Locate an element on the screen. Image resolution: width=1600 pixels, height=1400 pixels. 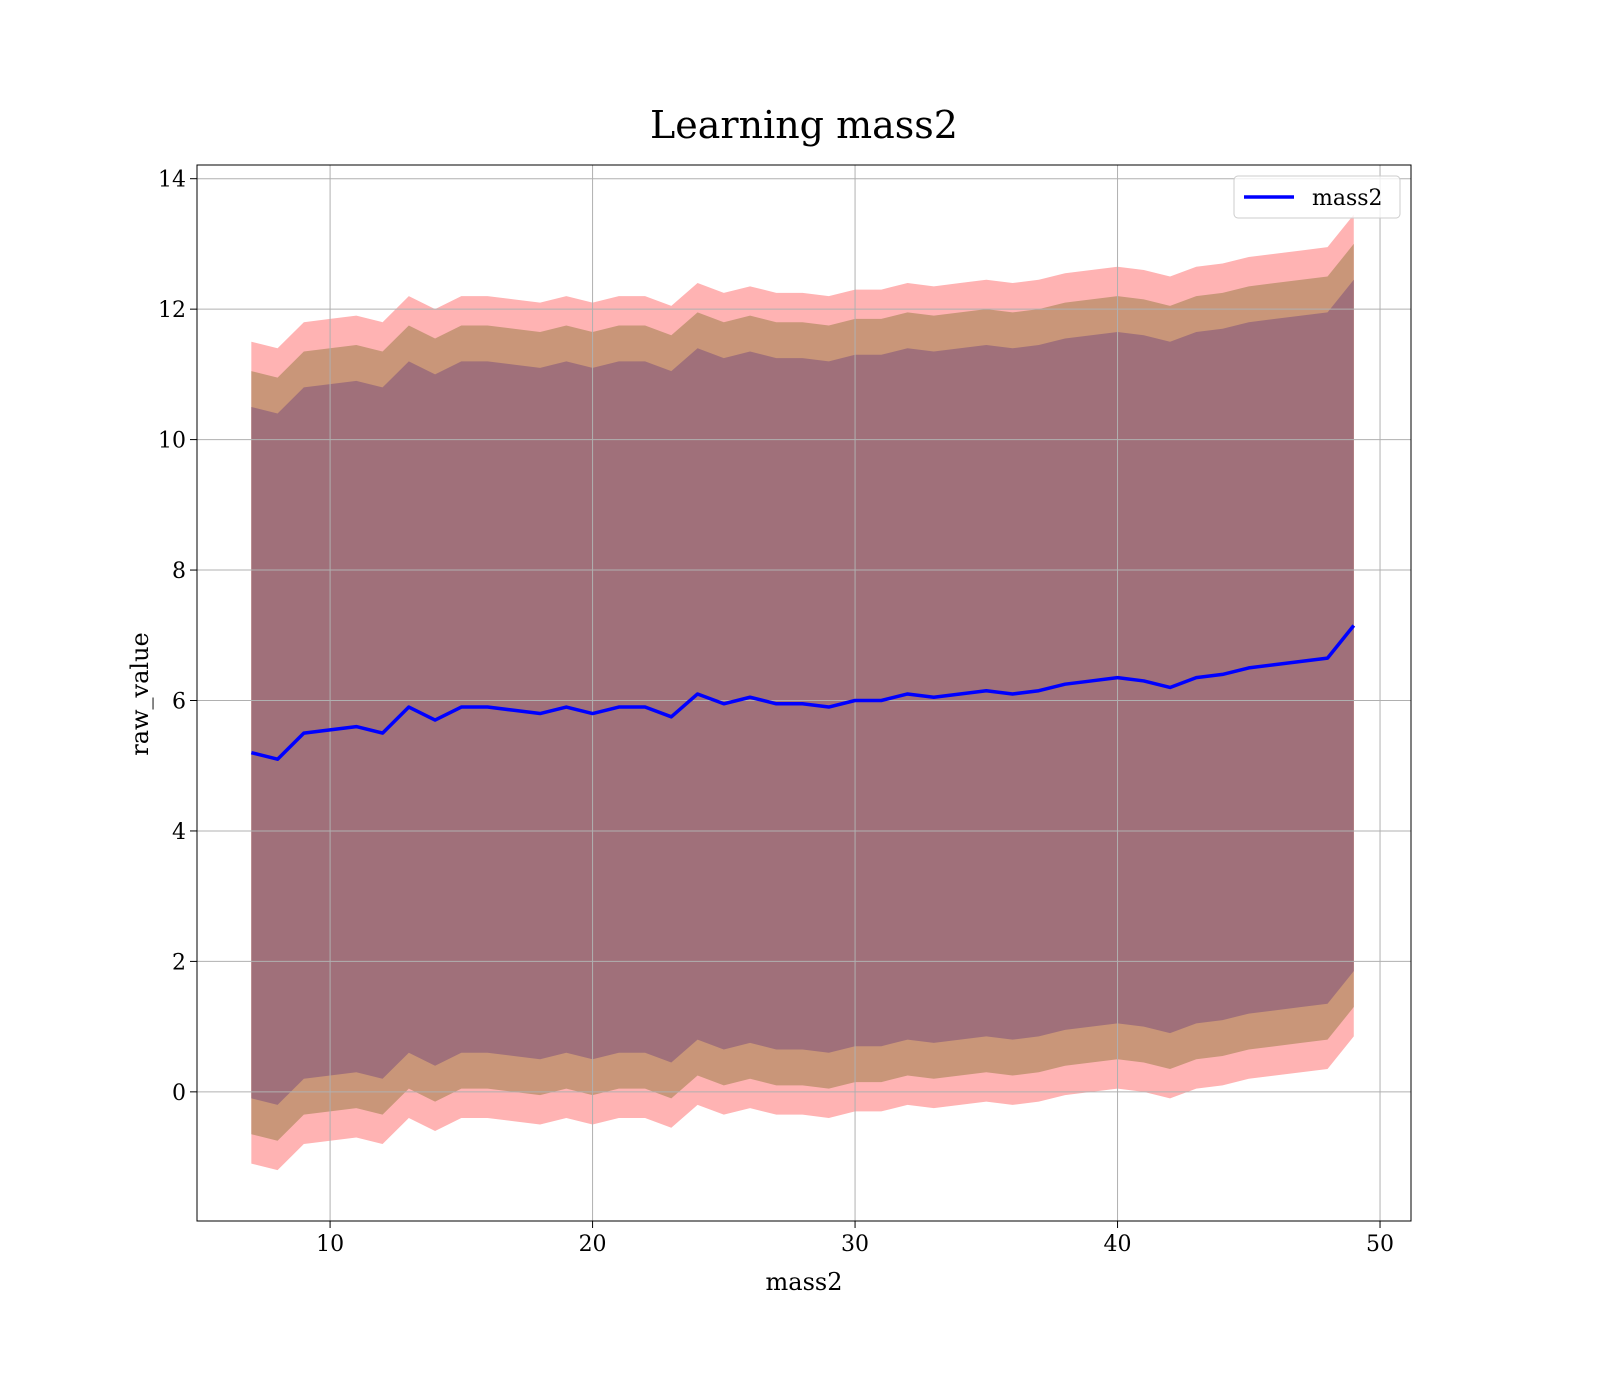
y-tick-label: 2 is located at coordinates (179, 962).